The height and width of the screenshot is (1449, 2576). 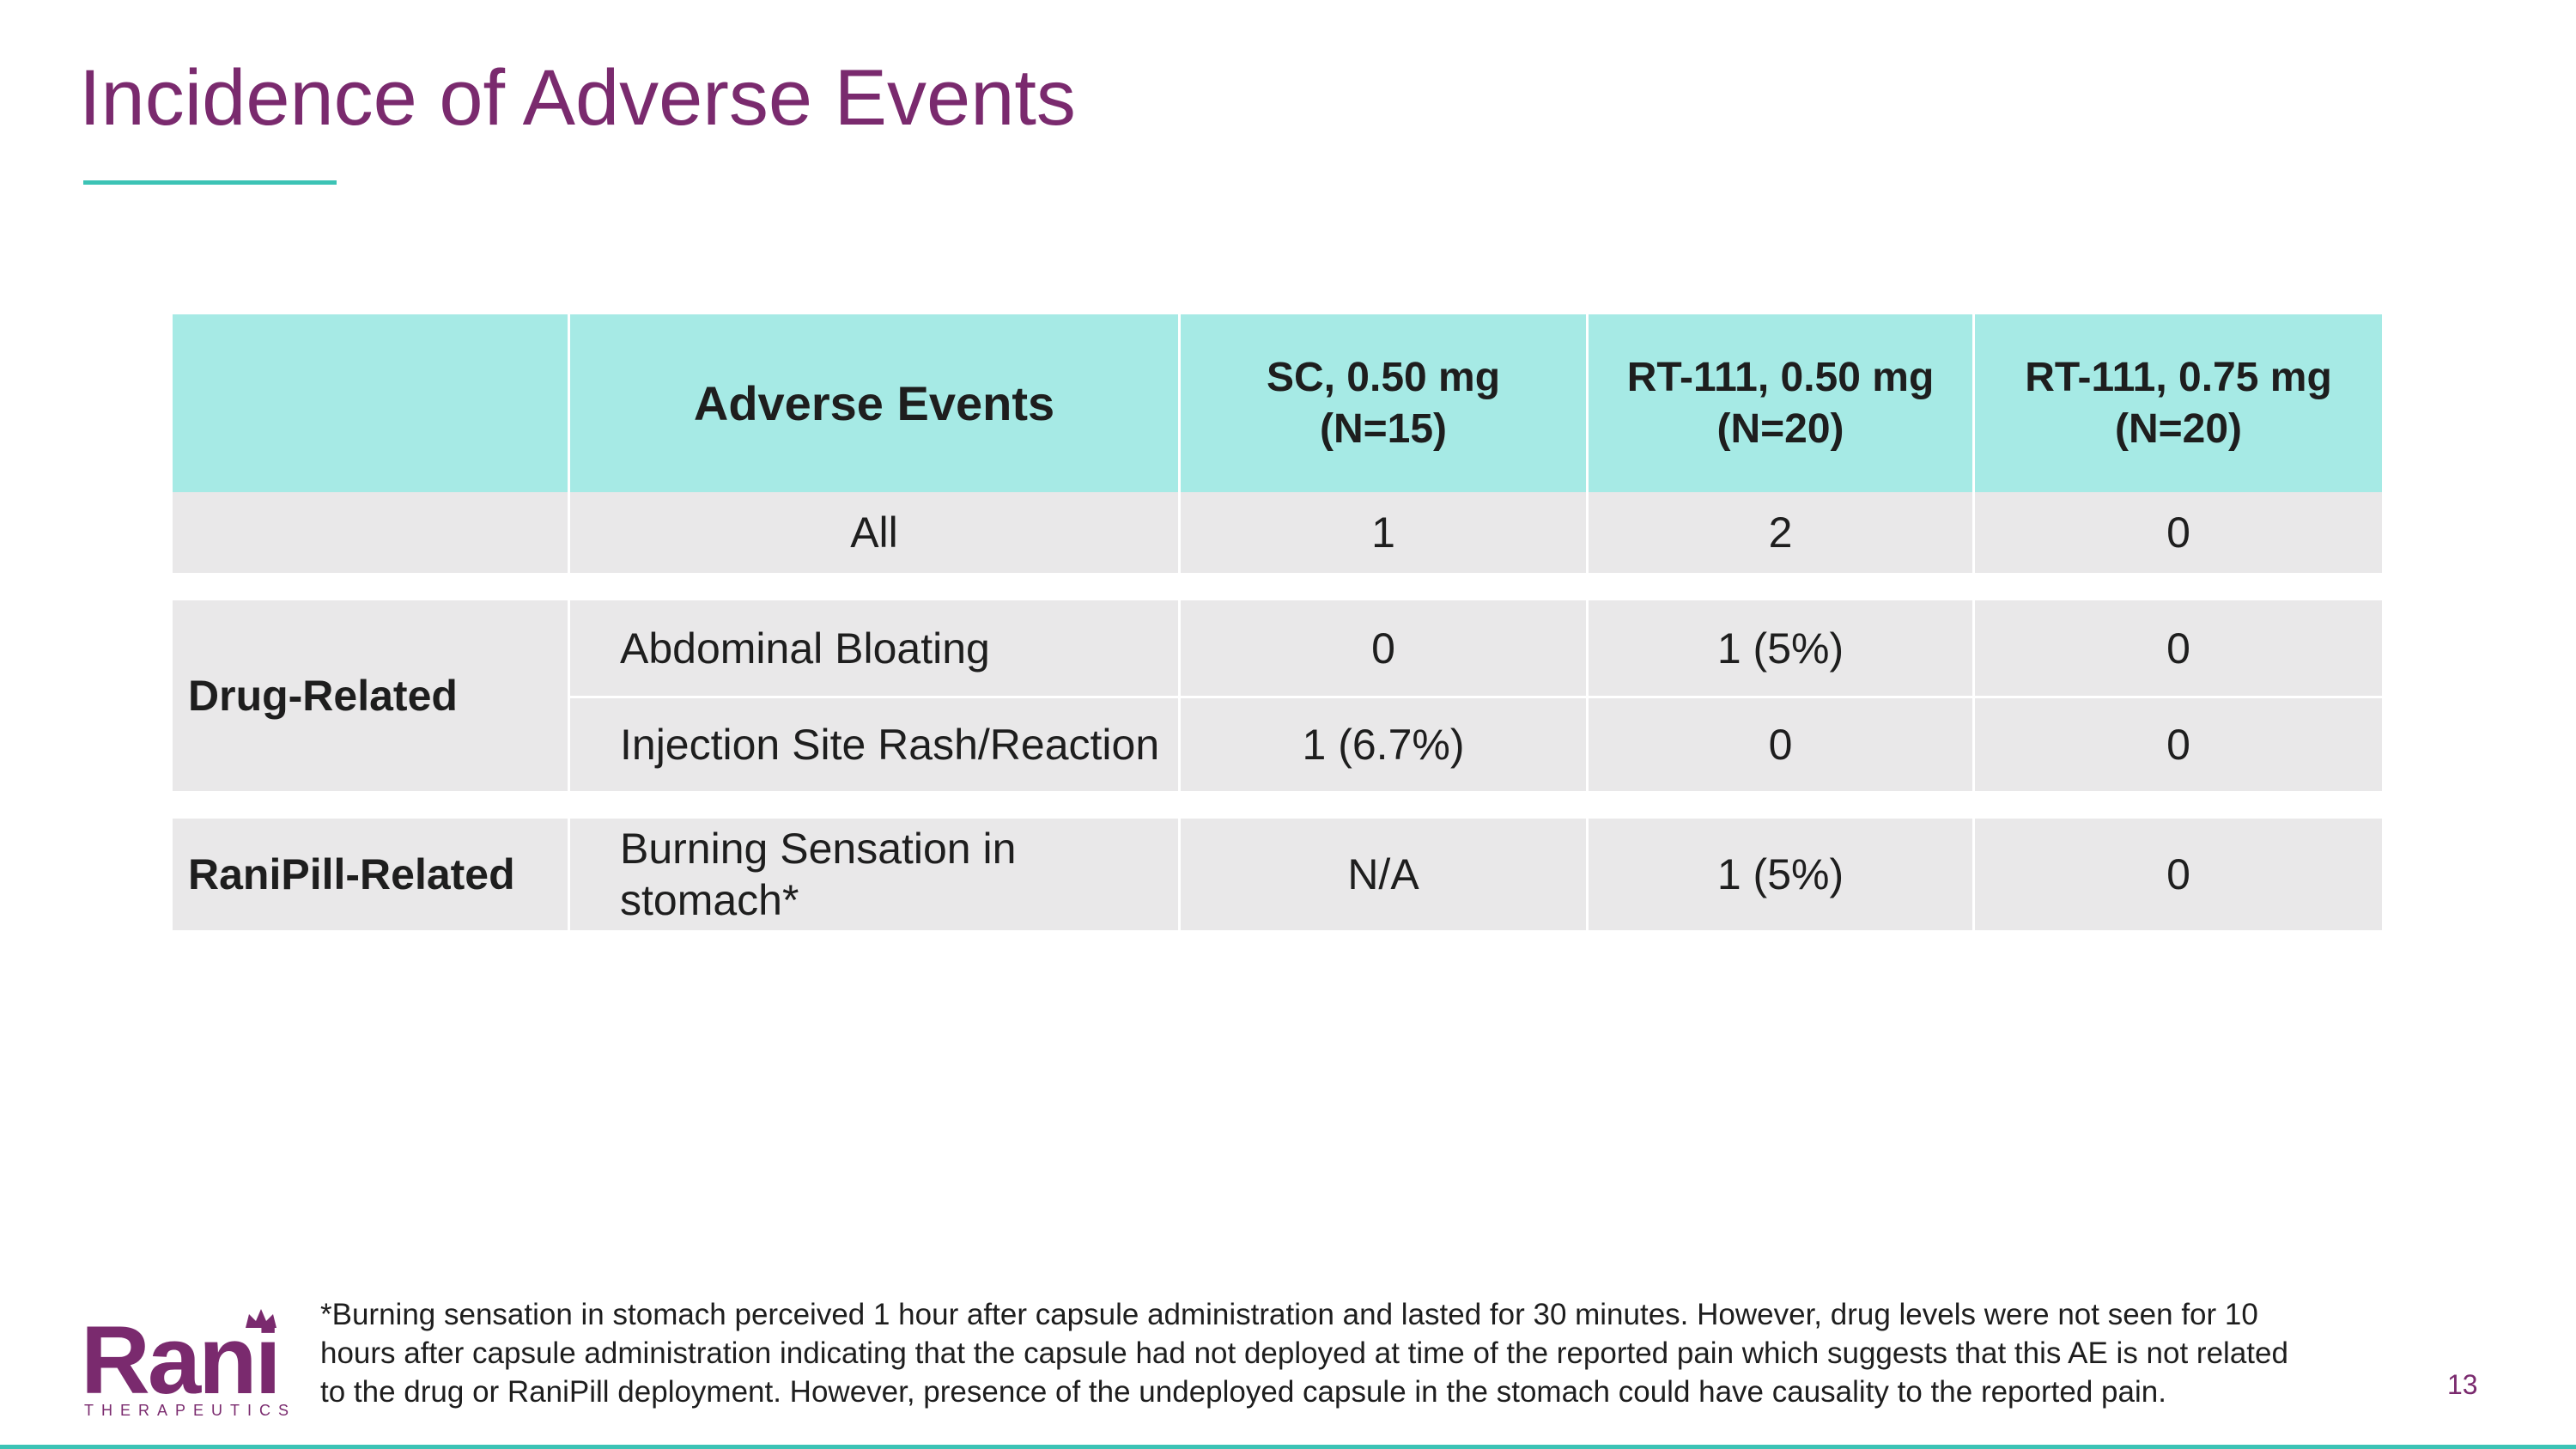 What do you see at coordinates (210, 182) in the screenshot?
I see `title-underline` at bounding box center [210, 182].